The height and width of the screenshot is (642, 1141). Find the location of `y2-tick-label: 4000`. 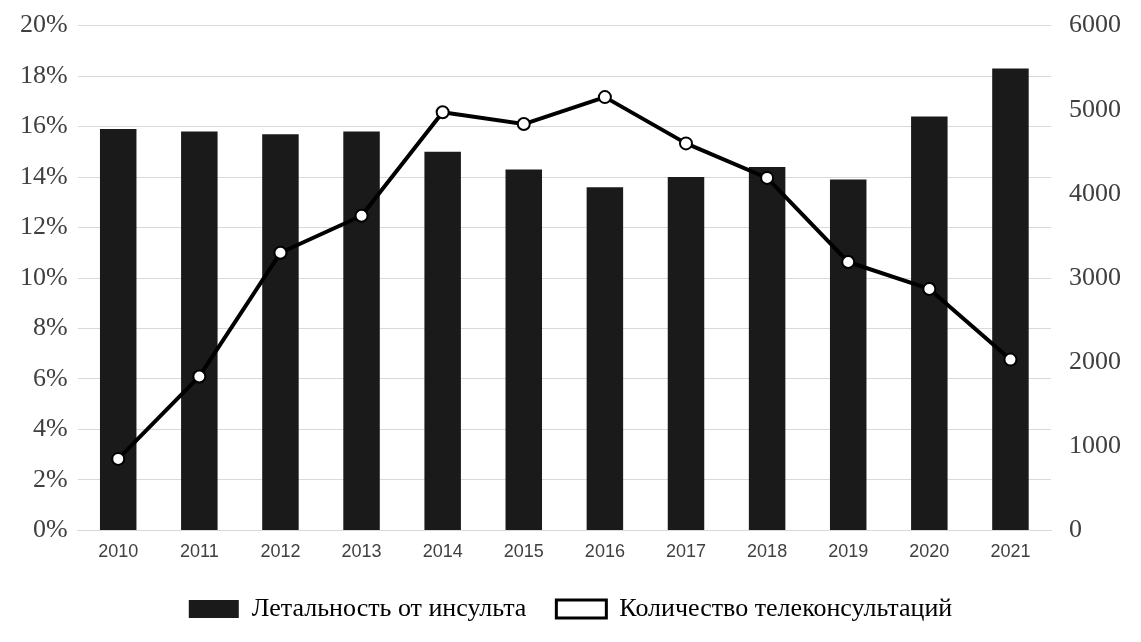

y2-tick-label: 4000 is located at coordinates (1095, 192).